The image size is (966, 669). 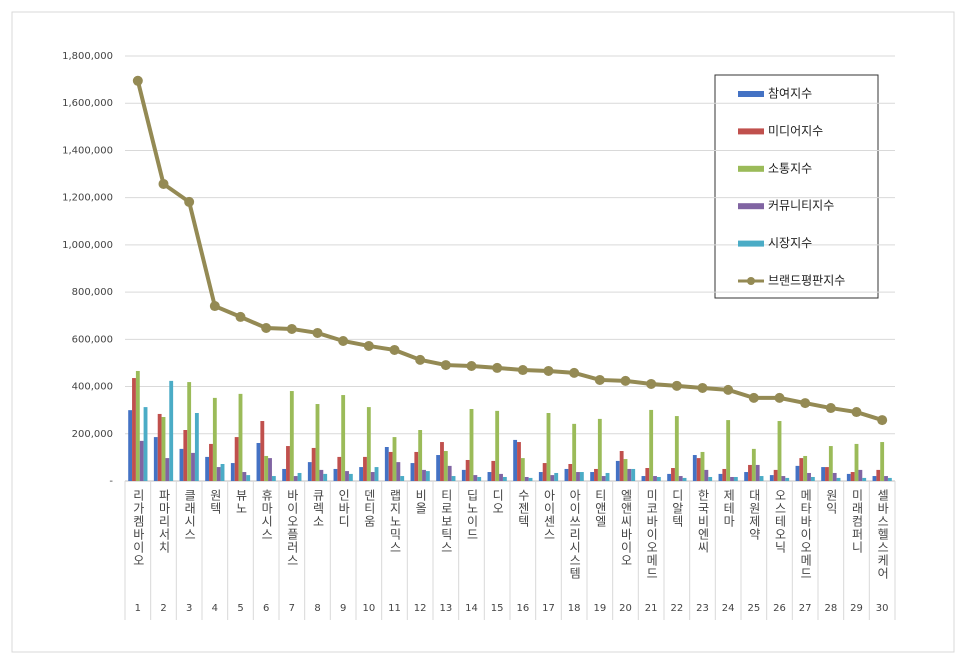 I want to click on x-tick-label: 디알텍, so click(x=677, y=508).